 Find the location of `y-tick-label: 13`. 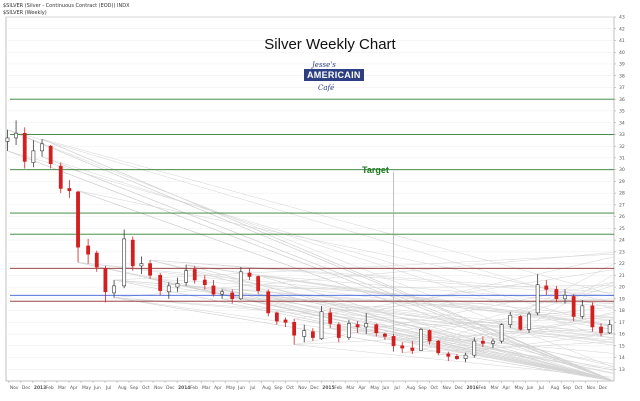

y-tick-label: 13 is located at coordinates (622, 370).